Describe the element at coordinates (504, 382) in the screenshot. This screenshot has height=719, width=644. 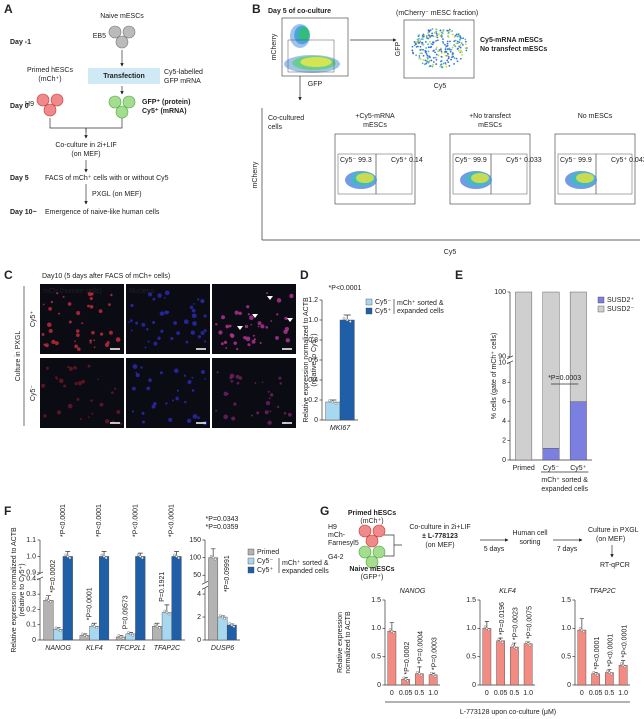
I see `y-tick-label: 8` at that location.